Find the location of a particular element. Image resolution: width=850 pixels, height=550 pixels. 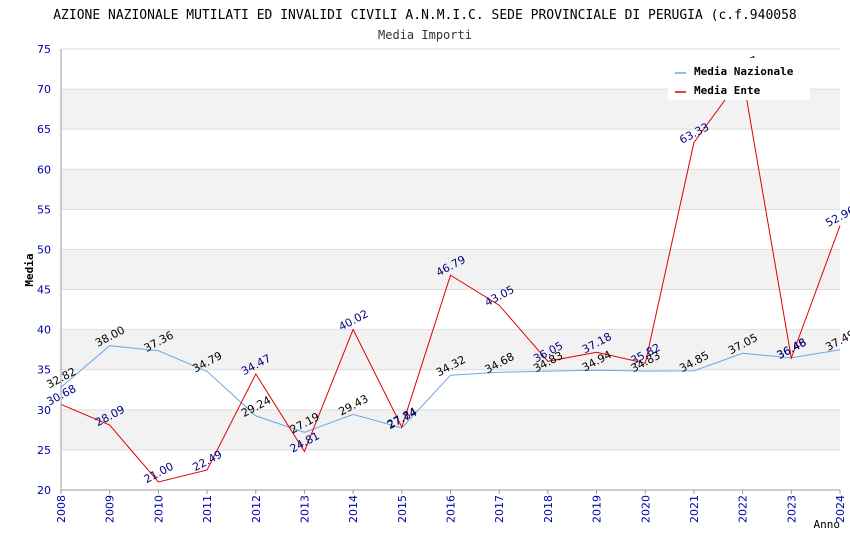

x-tick-label: 2014 is located at coordinates (353, 509).